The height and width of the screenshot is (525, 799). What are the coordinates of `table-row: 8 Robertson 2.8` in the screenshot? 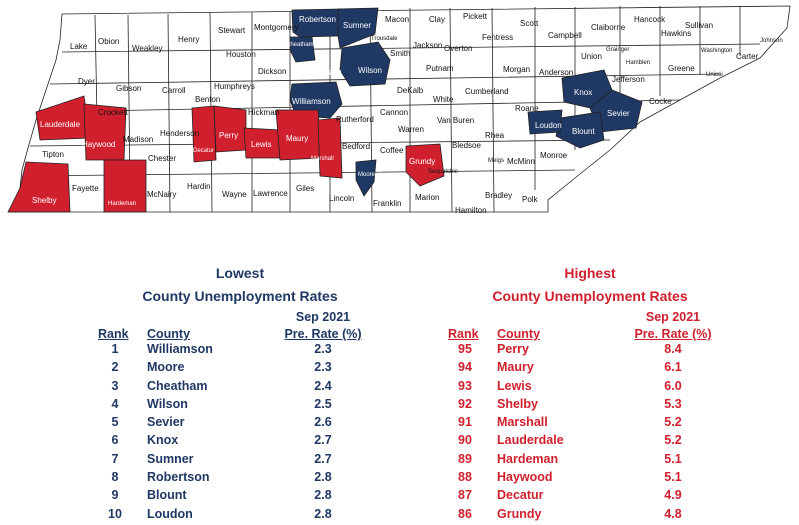 It's located at (240, 479).